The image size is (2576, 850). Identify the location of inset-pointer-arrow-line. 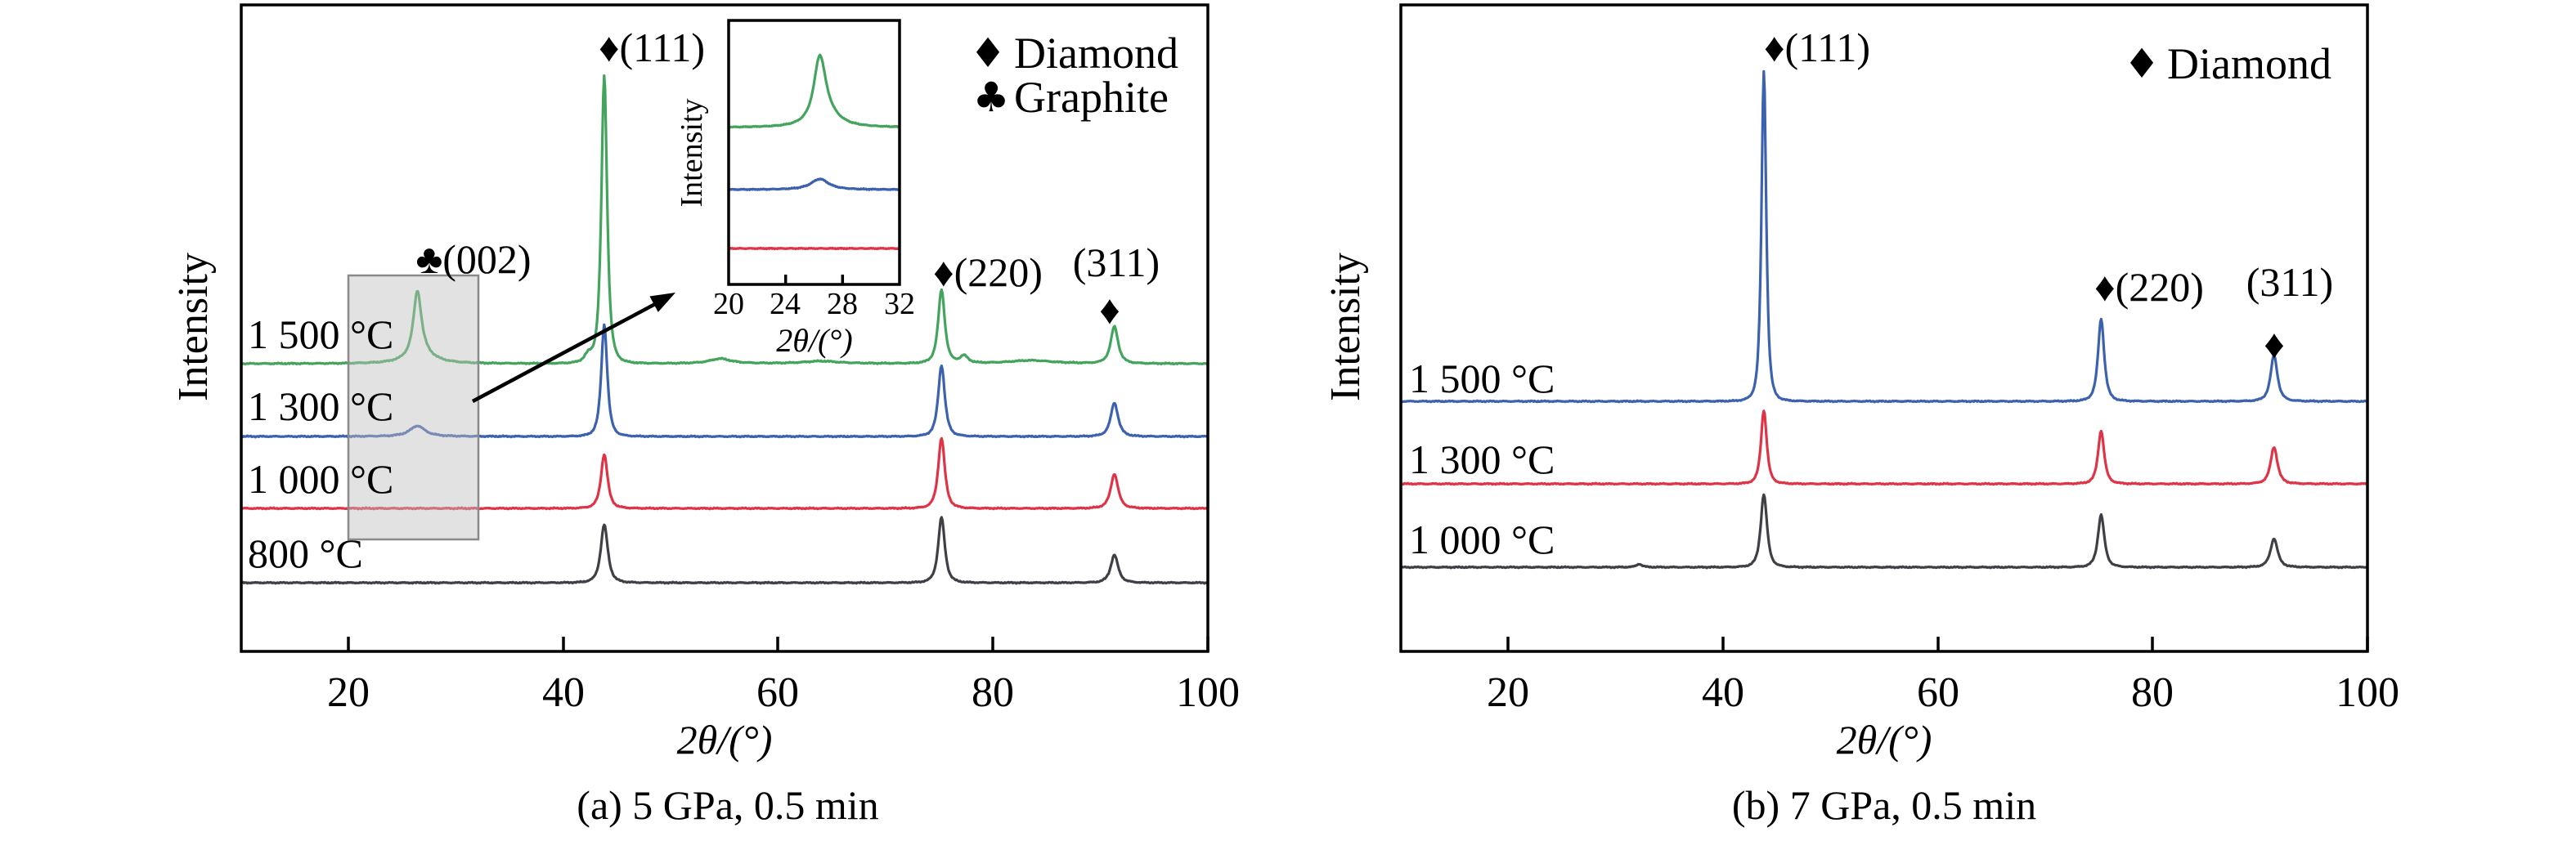
(564, 352).